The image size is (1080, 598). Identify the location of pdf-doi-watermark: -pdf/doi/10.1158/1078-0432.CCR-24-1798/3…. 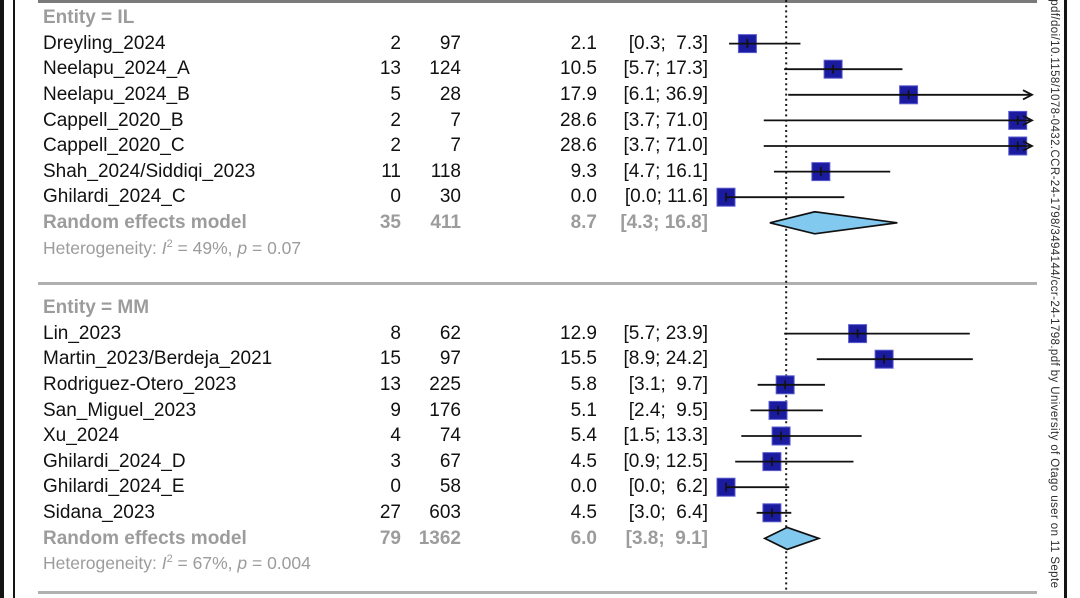
(1054, 294).